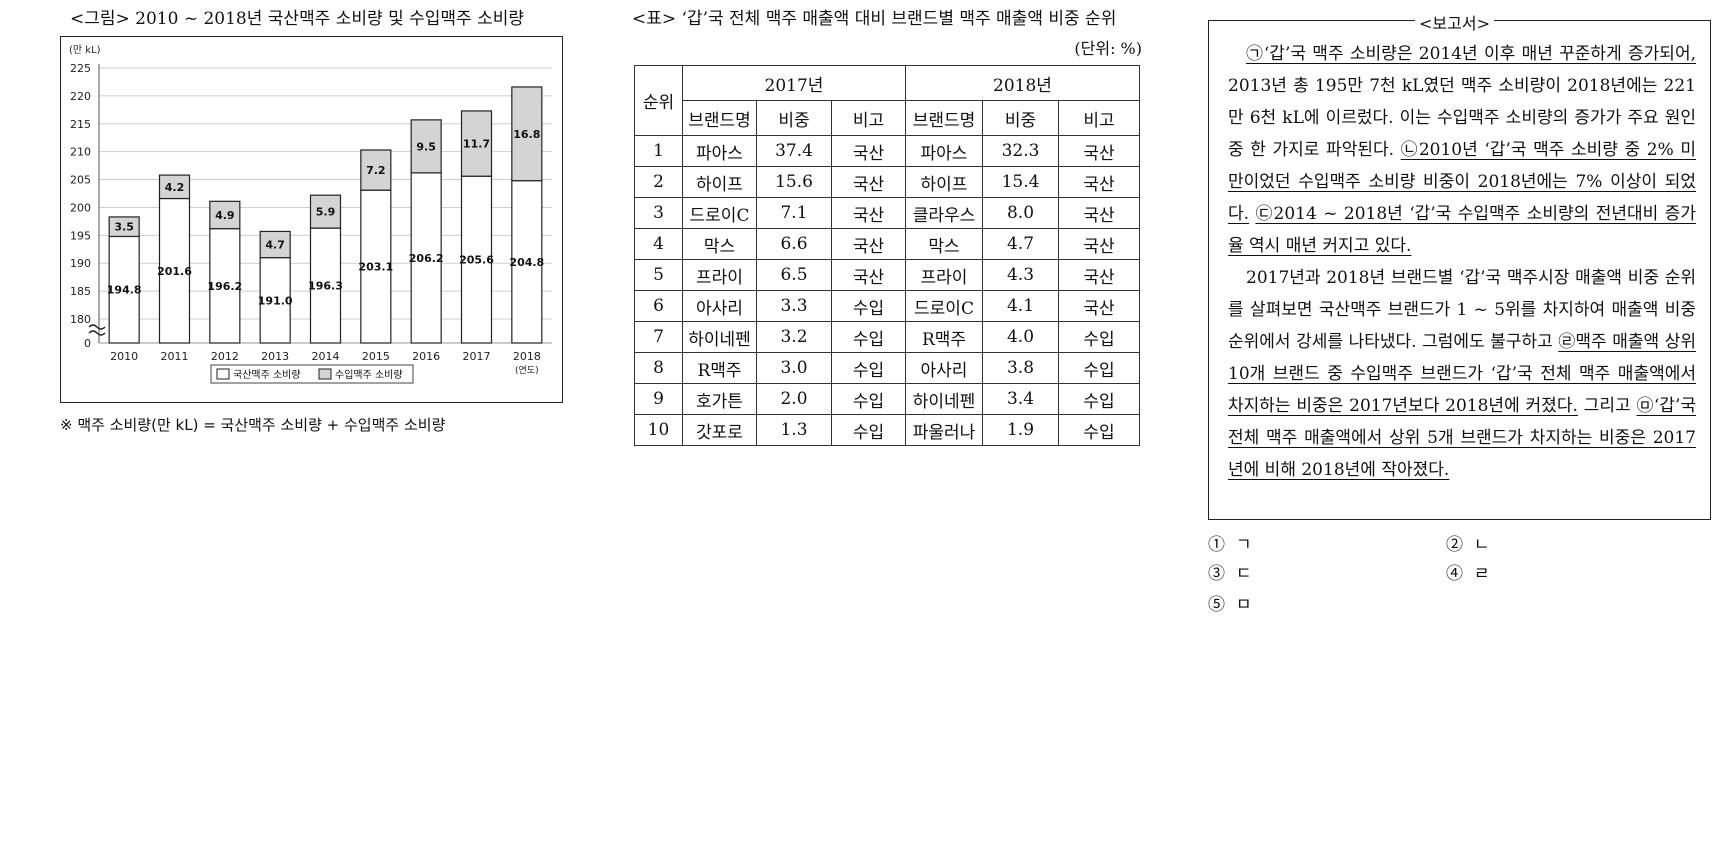 This screenshot has width=1715, height=855. I want to click on table-row: 10 갓포로 1.3 수입 파울러나 1.9 수입, so click(887, 430).